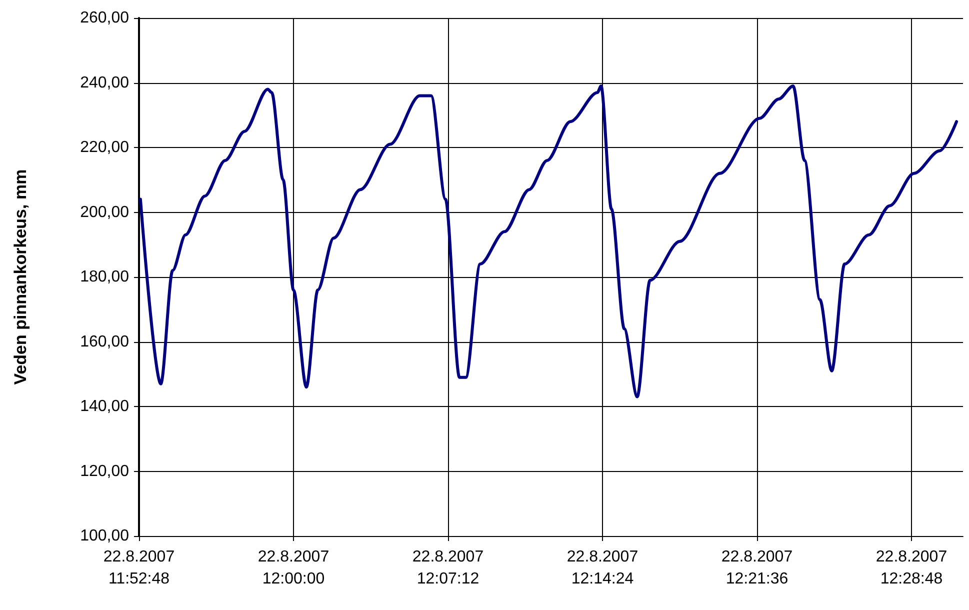 The height and width of the screenshot is (610, 969). Describe the element at coordinates (757, 568) in the screenshot. I see `x-tick-label: 22.8.2007 12:21:36` at that location.